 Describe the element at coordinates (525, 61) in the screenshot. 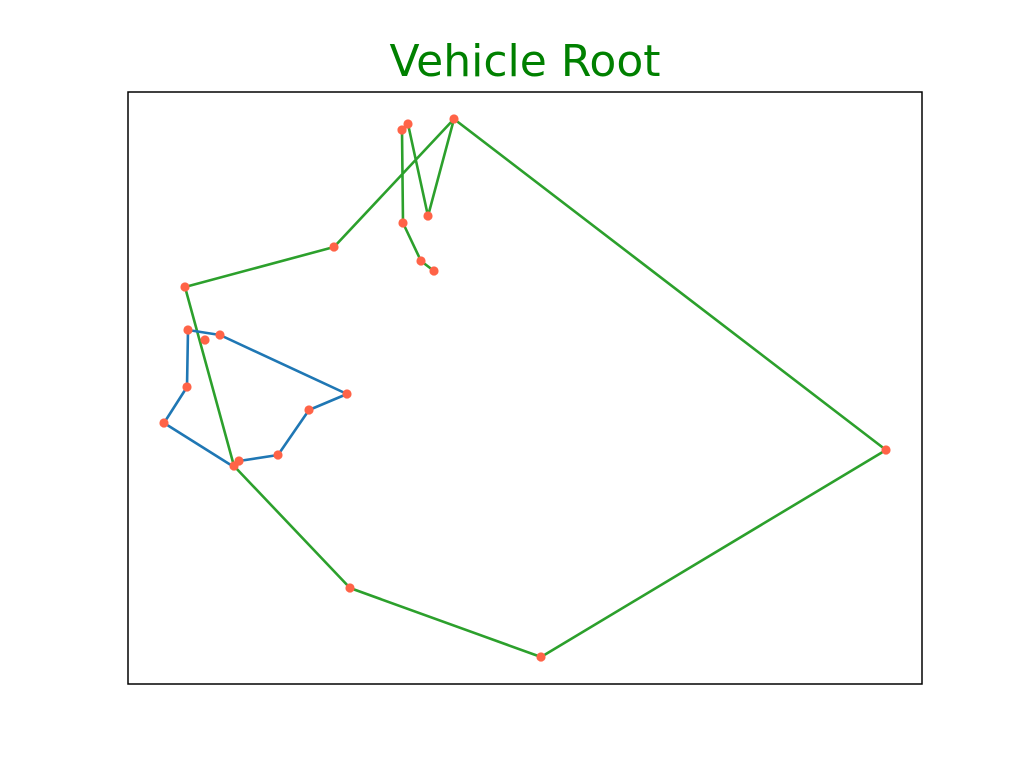

I see `chart-title: Vehicle Root` at that location.